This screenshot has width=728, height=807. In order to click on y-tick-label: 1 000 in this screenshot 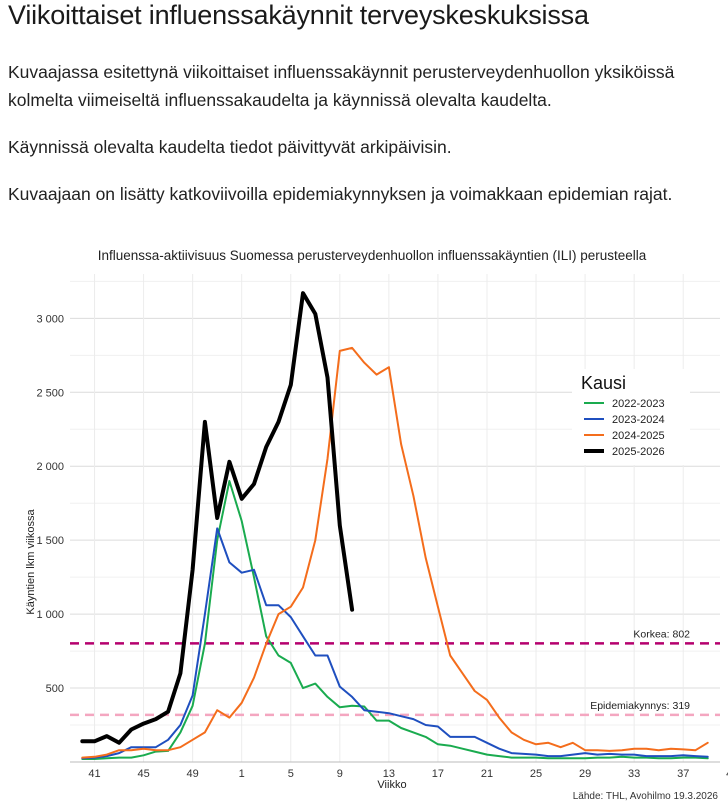, I will do `click(50, 615)`.